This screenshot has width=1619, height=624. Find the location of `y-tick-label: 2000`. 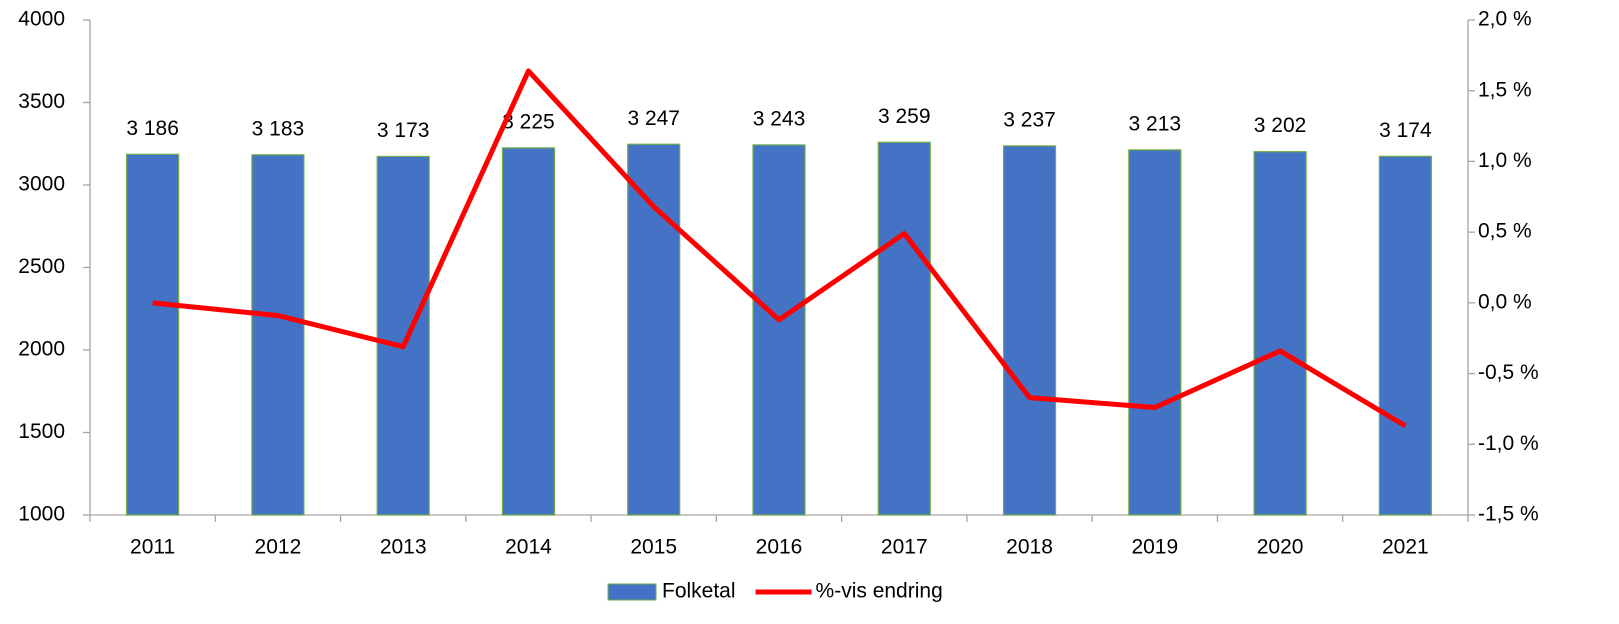

y-tick-label: 2000 is located at coordinates (41, 349).